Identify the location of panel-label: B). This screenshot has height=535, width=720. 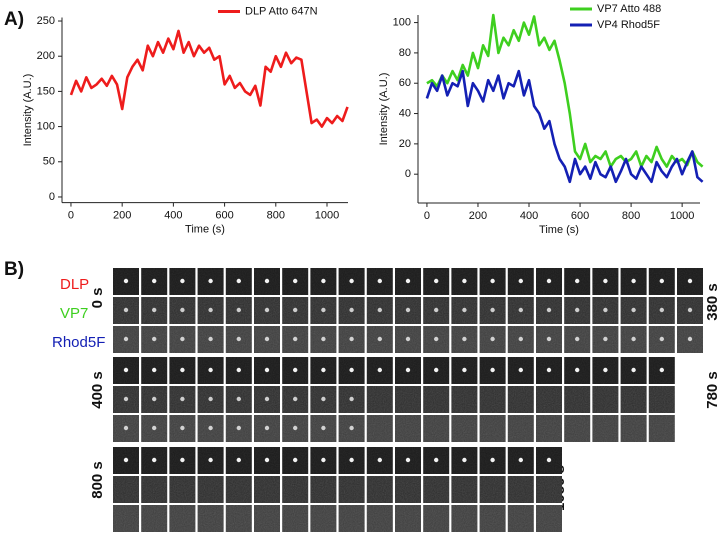
(14, 269).